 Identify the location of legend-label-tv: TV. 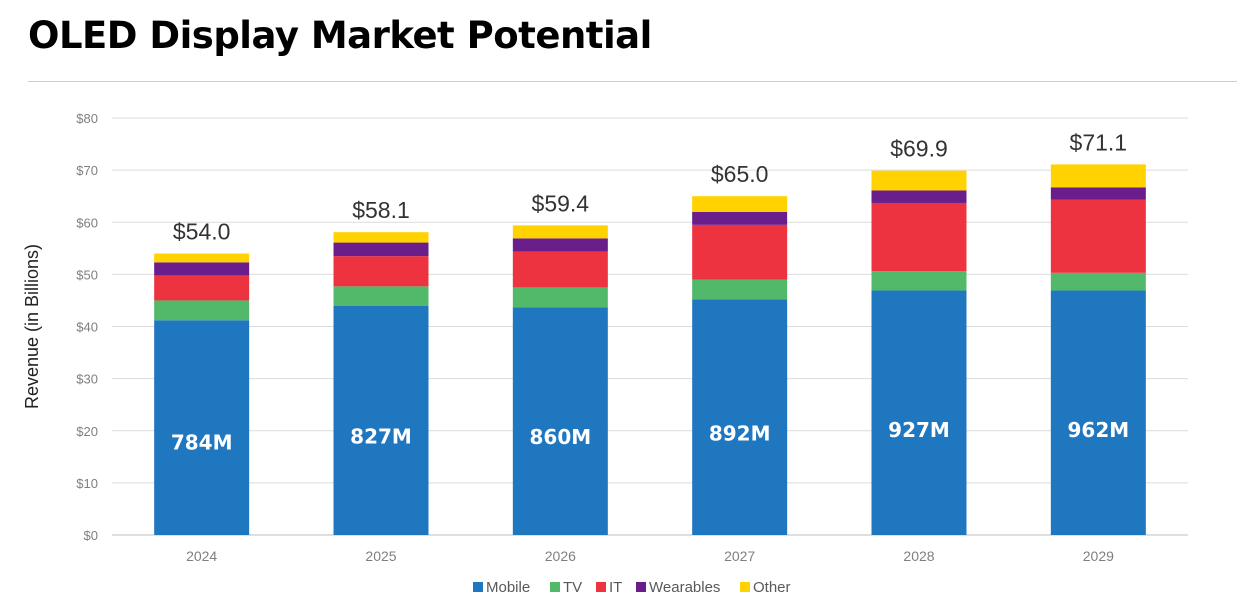
(572, 587).